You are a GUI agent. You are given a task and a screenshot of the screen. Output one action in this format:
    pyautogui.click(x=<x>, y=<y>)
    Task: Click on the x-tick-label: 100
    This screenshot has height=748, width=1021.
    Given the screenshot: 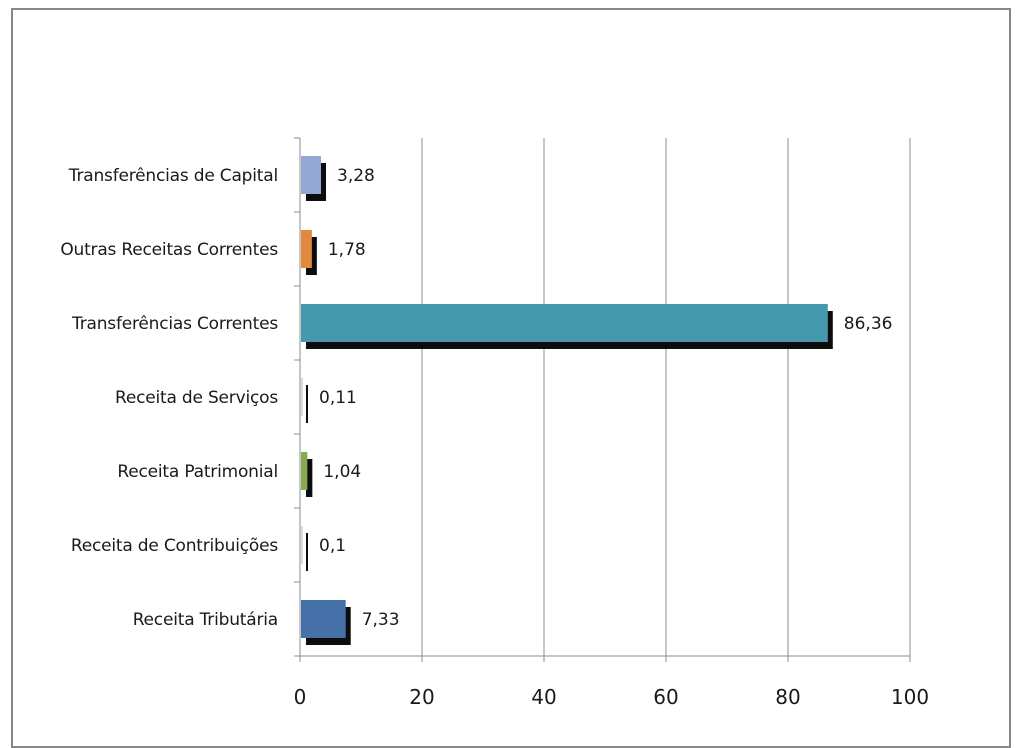 What is the action you would take?
    pyautogui.click(x=910, y=697)
    